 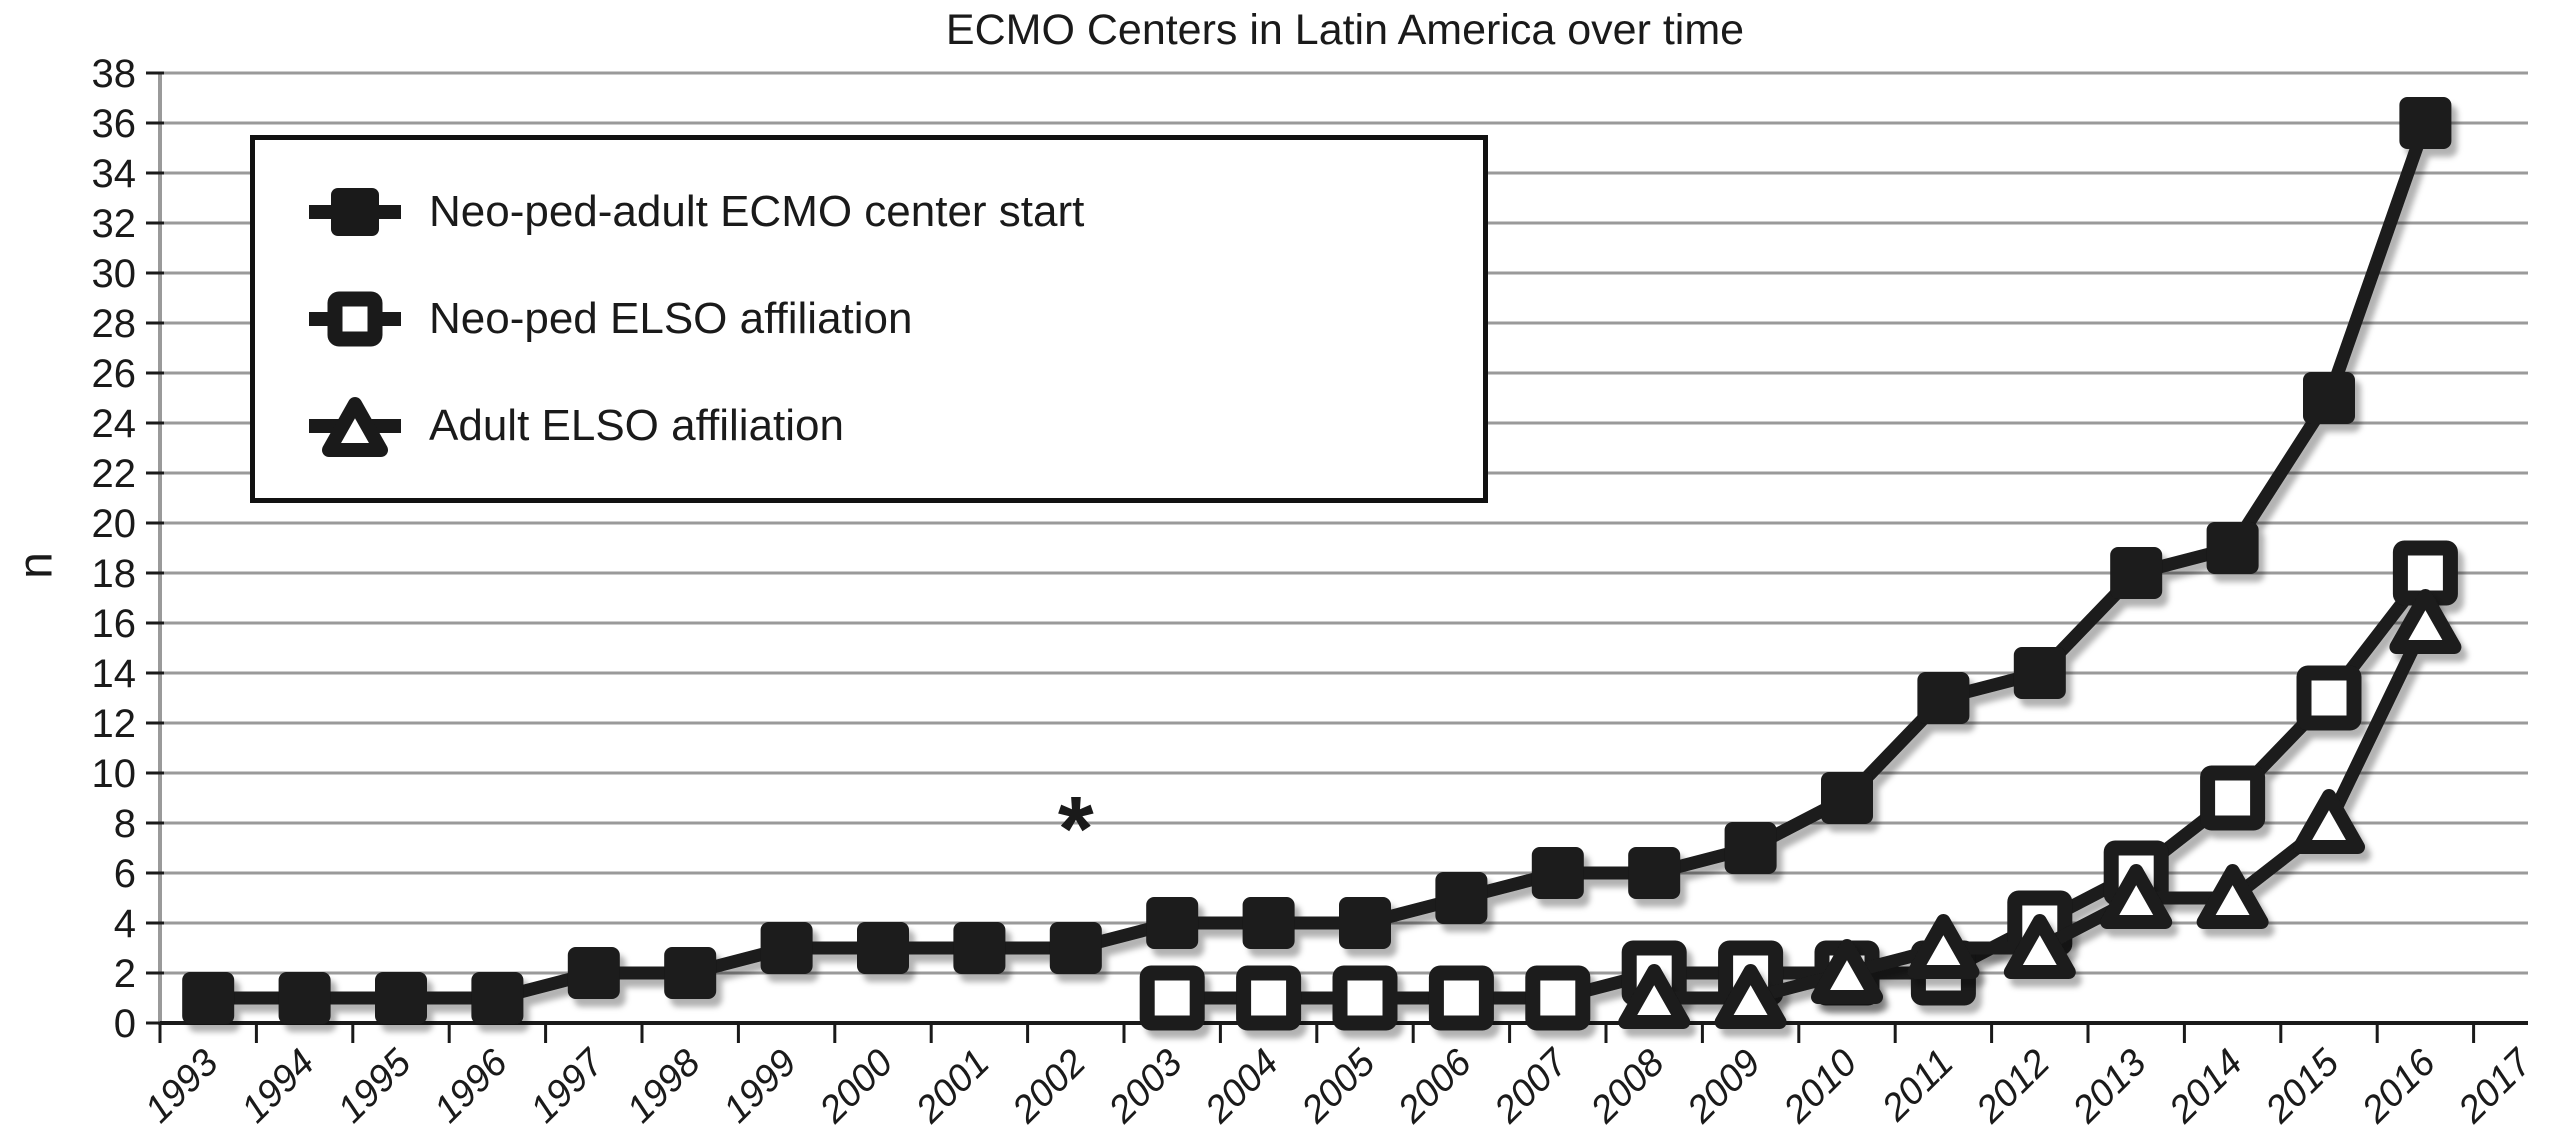 What do you see at coordinates (114, 674) in the screenshot?
I see `y-tick-label-14: 14` at bounding box center [114, 674].